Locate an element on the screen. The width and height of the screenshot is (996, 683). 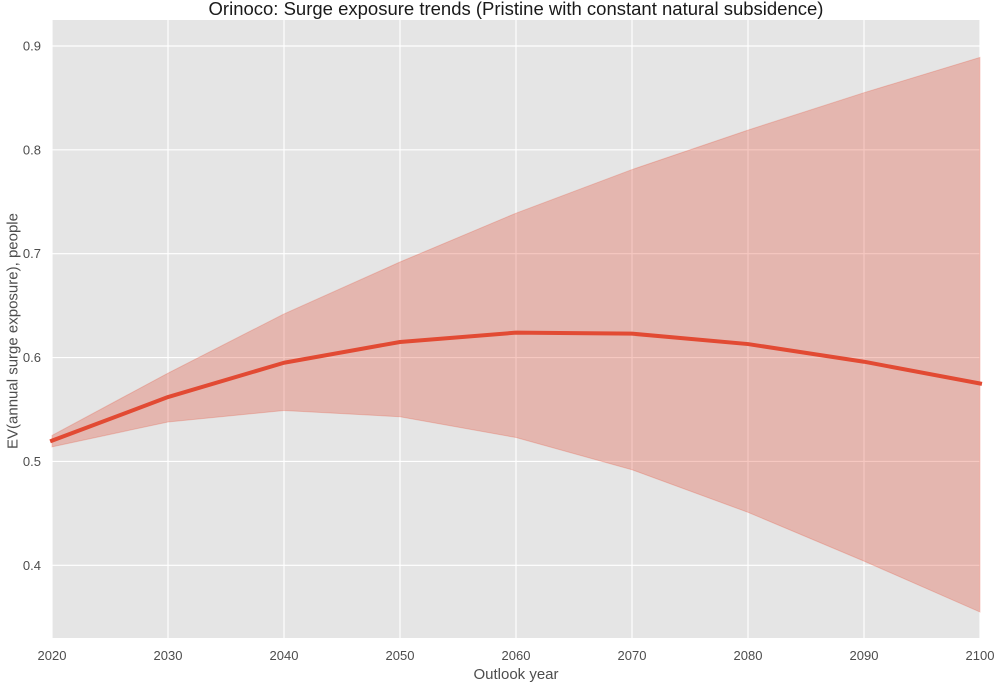
x-tick-label: 2020 is located at coordinates (52, 655).